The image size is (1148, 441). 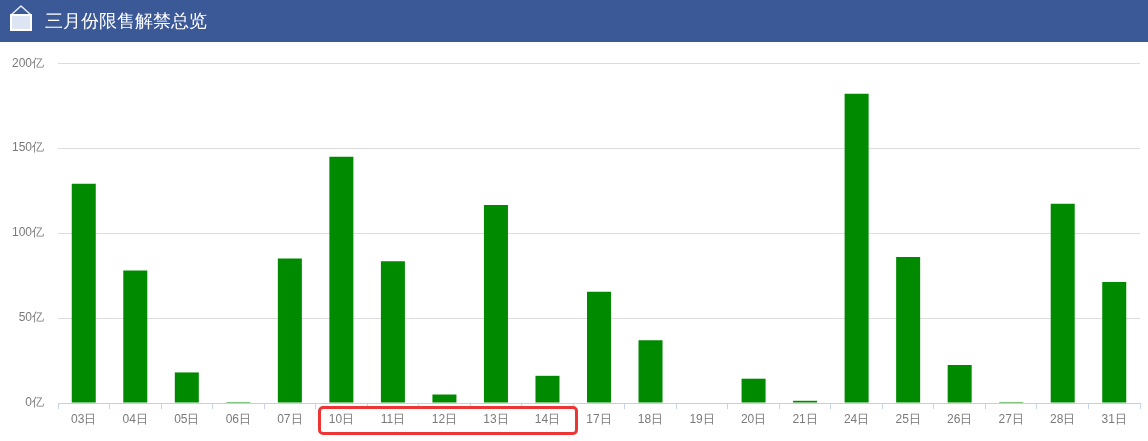 I want to click on x-tick-label: 19日, so click(x=702, y=418).